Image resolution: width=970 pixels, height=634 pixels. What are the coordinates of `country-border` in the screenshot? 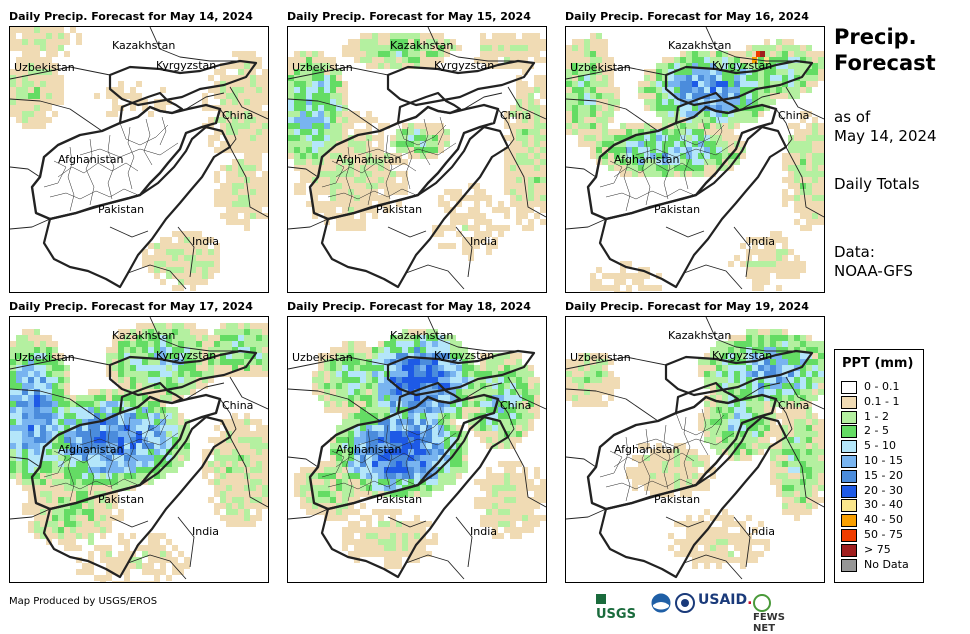 It's located at (157, 277).